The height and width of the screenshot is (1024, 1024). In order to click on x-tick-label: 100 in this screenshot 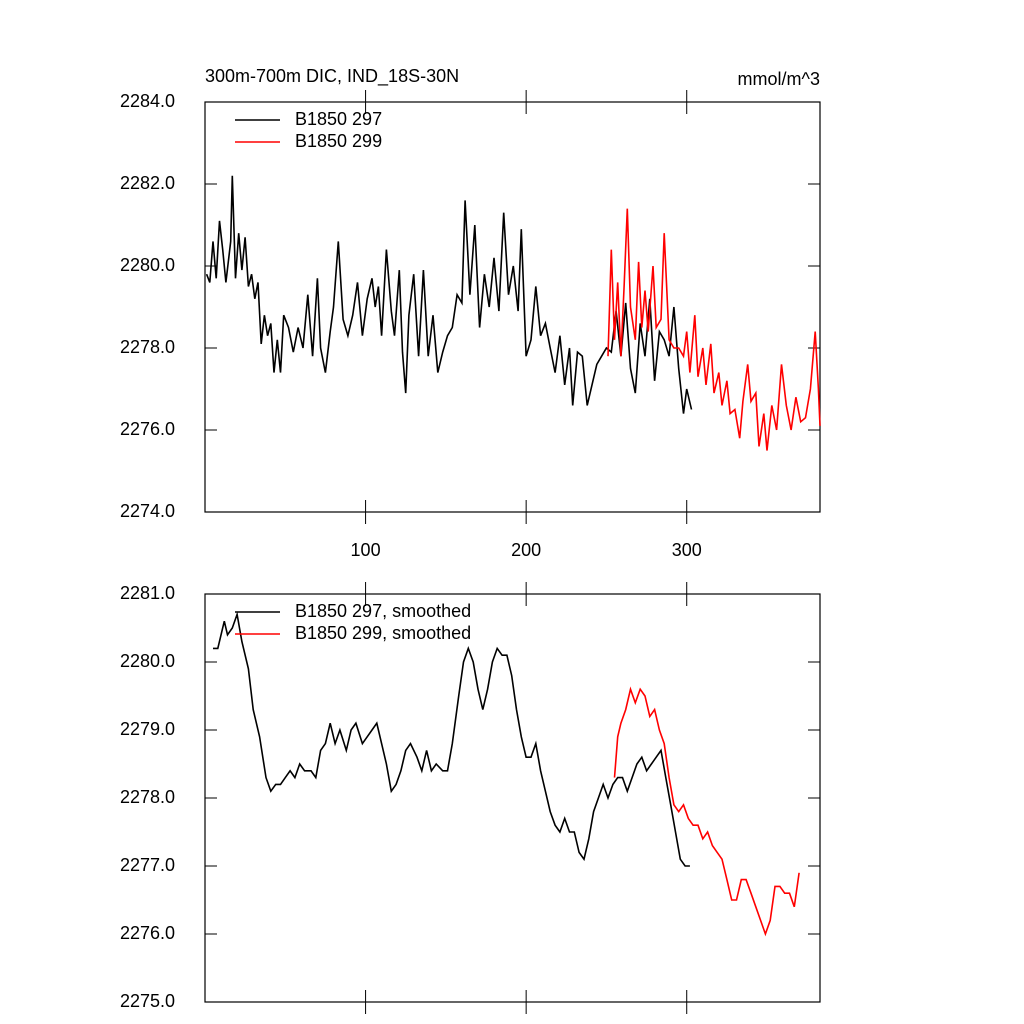, I will do `click(366, 550)`.